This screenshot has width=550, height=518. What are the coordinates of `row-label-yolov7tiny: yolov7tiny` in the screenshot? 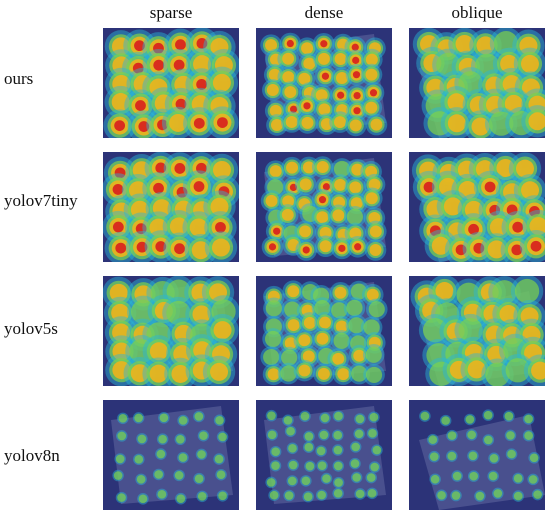 It's located at (41, 200).